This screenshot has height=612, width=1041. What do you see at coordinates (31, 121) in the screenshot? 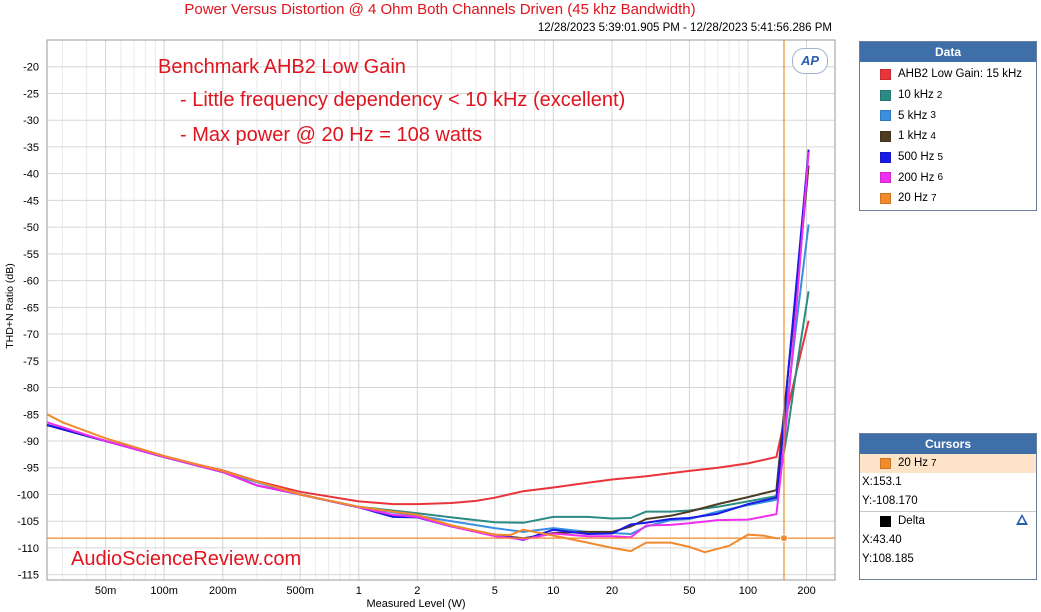
I see `y-tick-label: -30` at bounding box center [31, 121].